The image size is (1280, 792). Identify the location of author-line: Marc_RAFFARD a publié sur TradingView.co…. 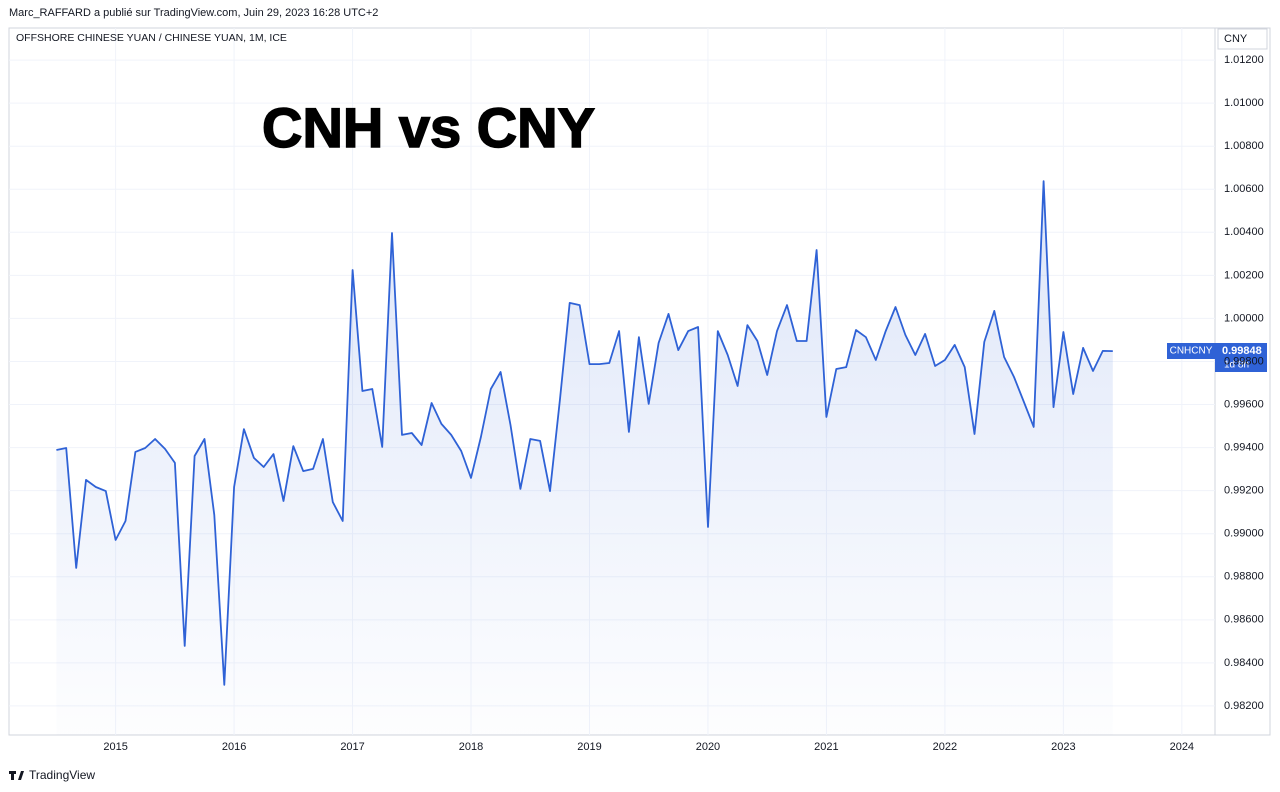
(193, 13).